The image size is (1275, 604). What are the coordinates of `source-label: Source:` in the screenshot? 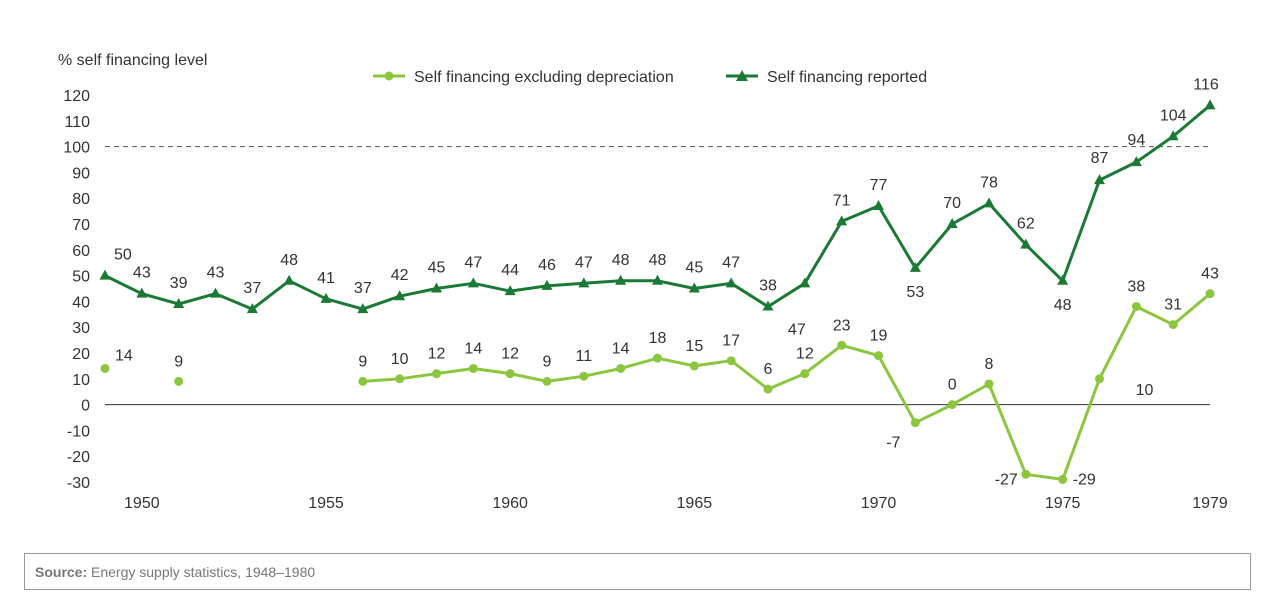 It's located at (61, 572).